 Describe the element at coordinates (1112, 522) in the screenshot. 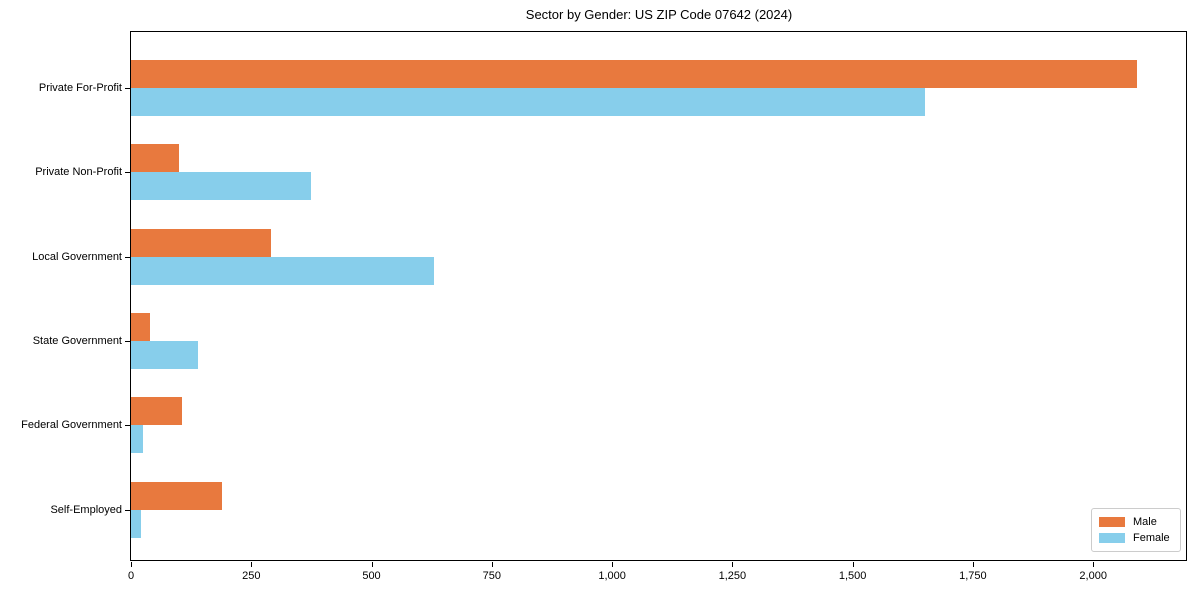

I see `legend-swatch-male` at that location.